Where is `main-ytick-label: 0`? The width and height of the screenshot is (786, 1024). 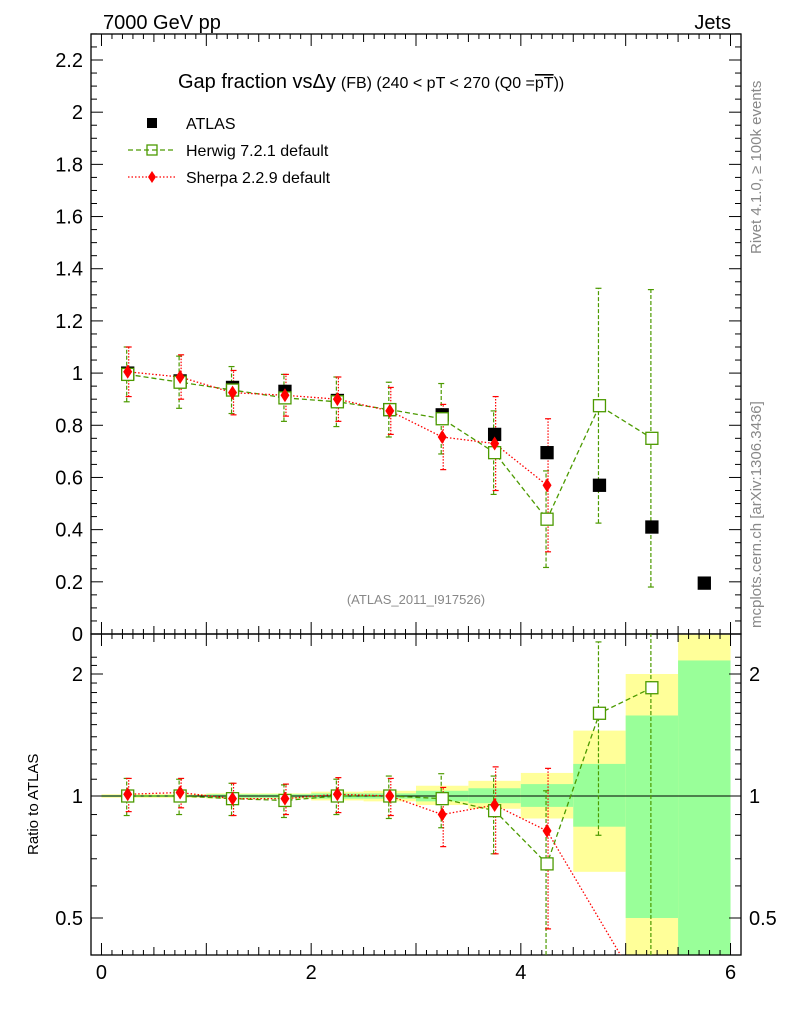
main-ytick-label: 0 is located at coordinates (77, 635).